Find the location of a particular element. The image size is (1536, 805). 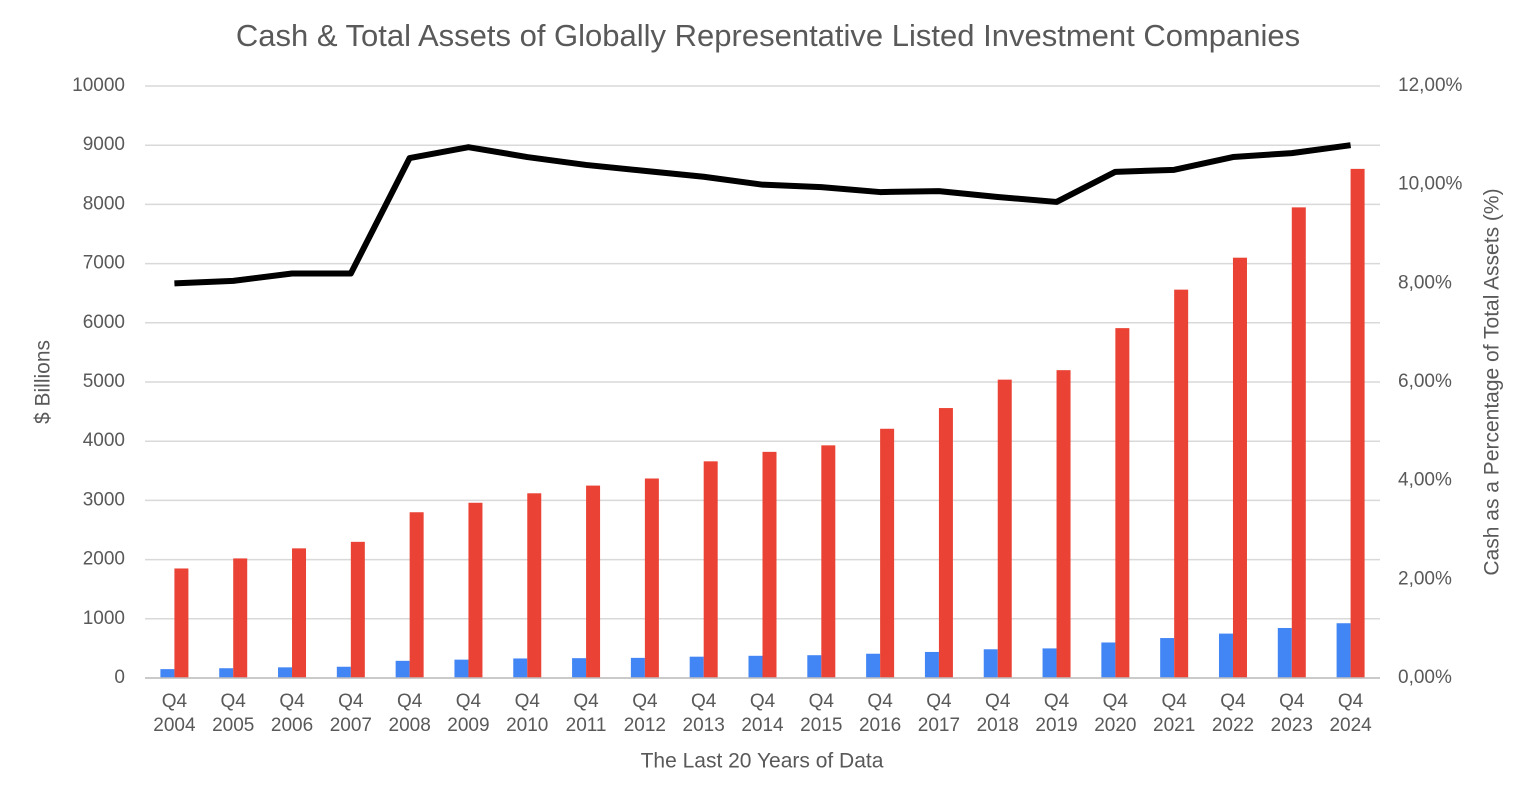

y2-tick-label: 12,00% is located at coordinates (1430, 85).